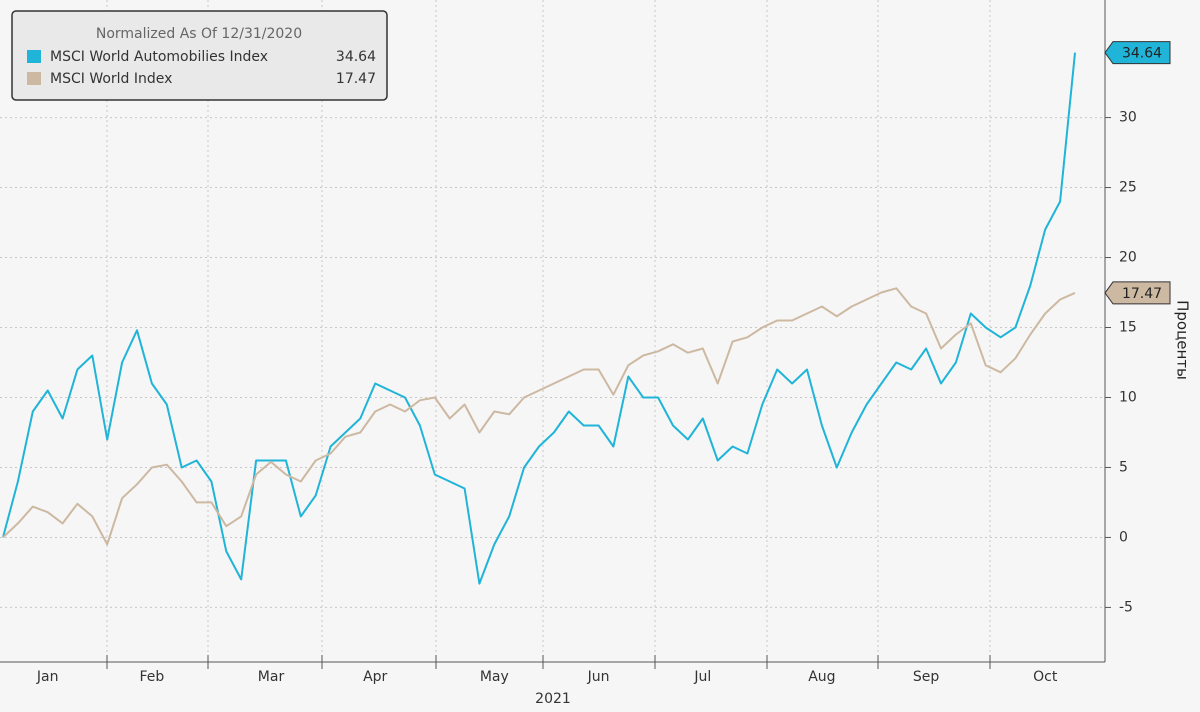 This screenshot has width=1200, height=712. Describe the element at coordinates (1128, 118) in the screenshot. I see `y-tick-label: 30` at that location.